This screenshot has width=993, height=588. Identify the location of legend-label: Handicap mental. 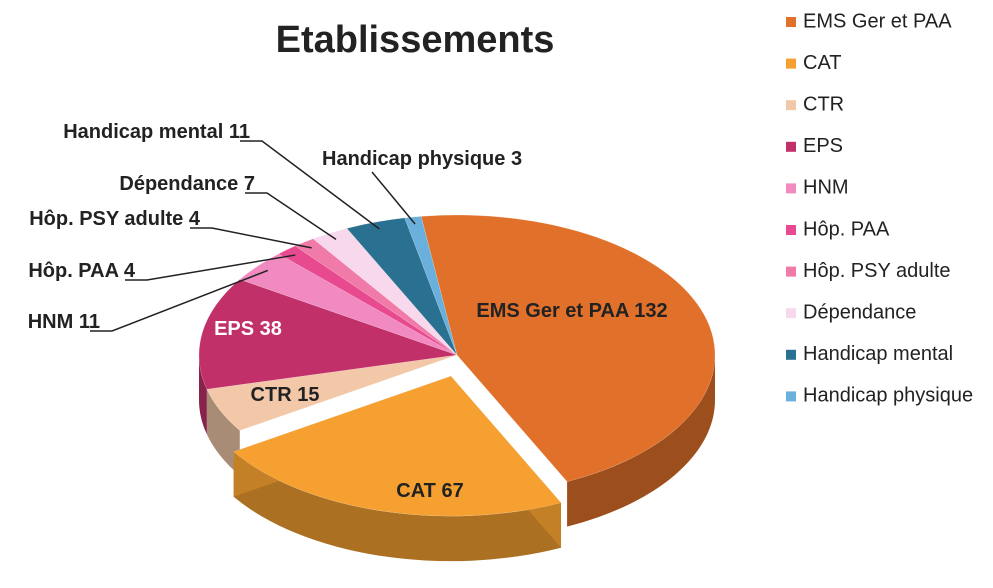
(878, 354).